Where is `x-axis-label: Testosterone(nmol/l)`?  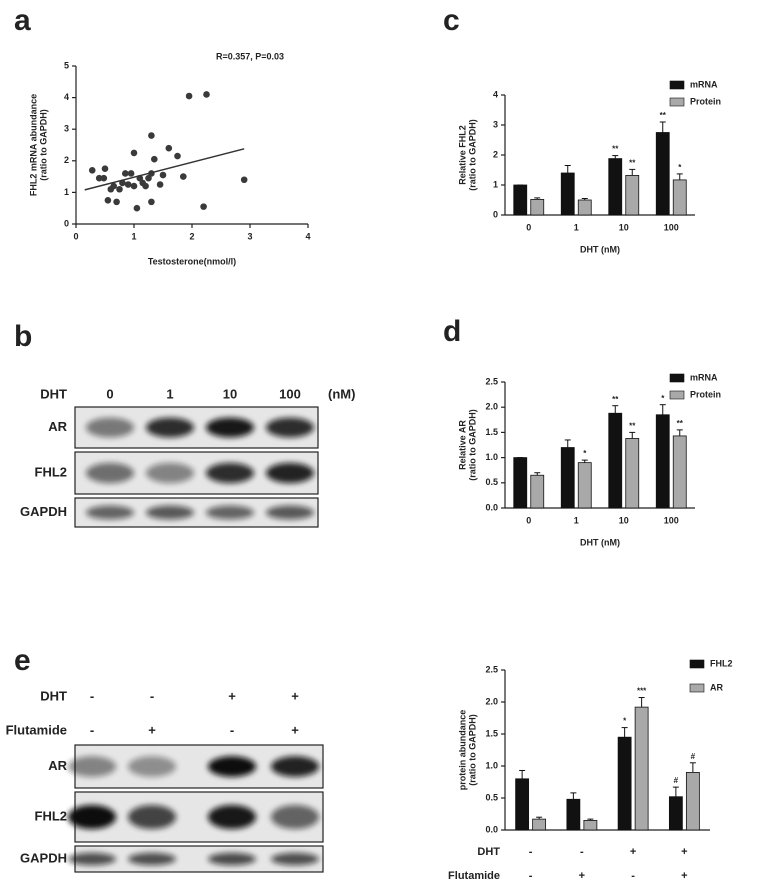 x-axis-label: Testosterone(nmol/l) is located at coordinates (192, 261).